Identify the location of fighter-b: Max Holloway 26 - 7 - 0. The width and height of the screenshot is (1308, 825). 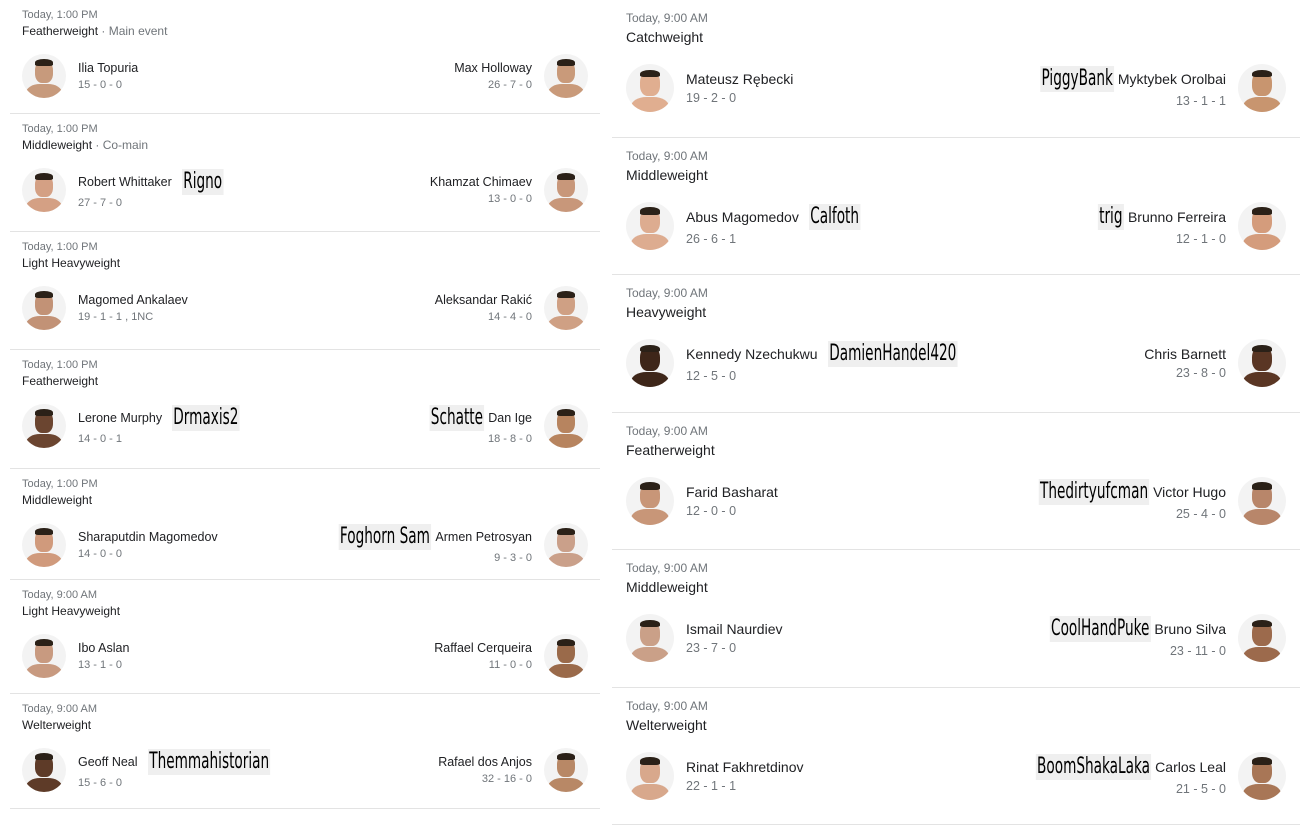
(521, 76).